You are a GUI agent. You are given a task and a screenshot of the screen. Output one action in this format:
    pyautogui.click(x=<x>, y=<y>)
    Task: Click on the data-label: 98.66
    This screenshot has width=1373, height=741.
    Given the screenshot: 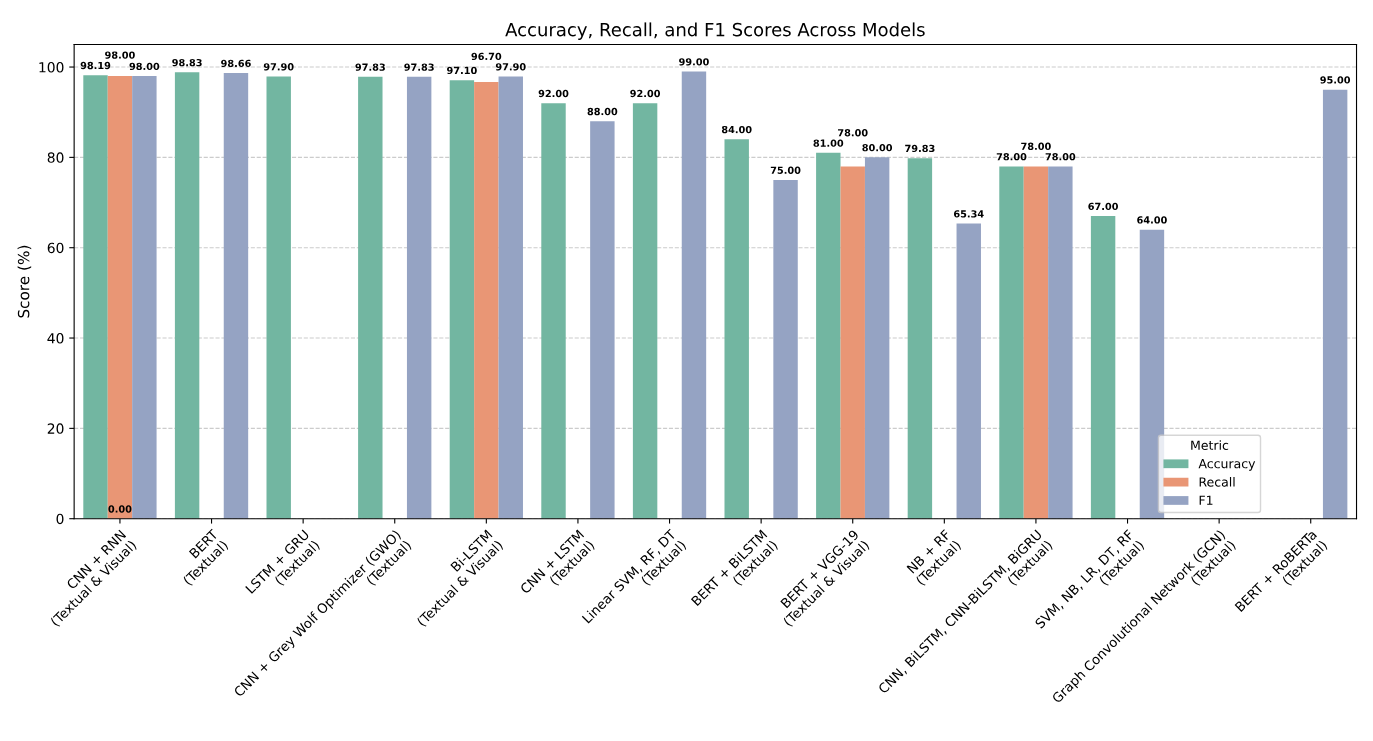 What is the action you would take?
    pyautogui.click(x=236, y=63)
    